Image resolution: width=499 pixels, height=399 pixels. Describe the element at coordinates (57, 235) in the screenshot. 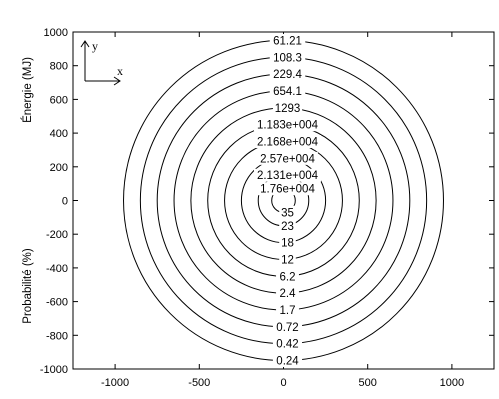

I see `y-tick-label-200: -200` at that location.